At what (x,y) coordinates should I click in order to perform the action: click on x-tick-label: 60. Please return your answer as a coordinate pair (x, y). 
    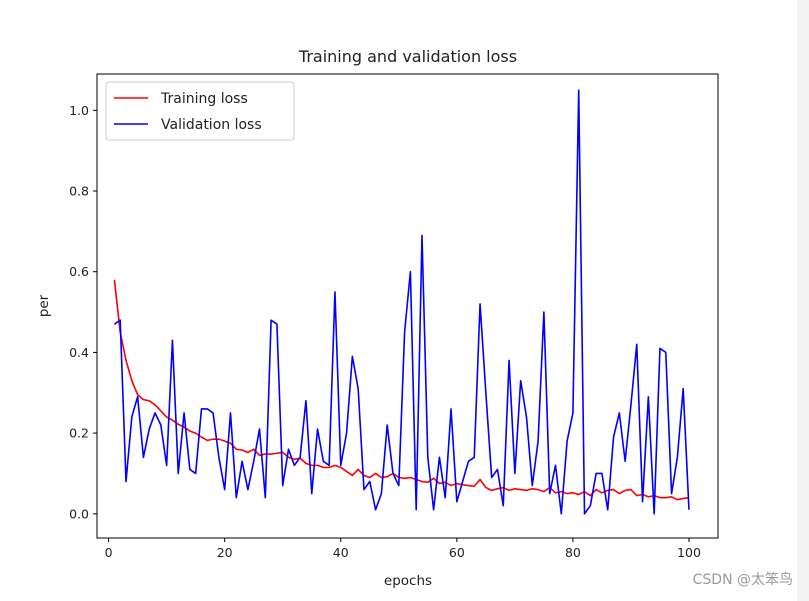
    Looking at the image, I should click on (457, 552).